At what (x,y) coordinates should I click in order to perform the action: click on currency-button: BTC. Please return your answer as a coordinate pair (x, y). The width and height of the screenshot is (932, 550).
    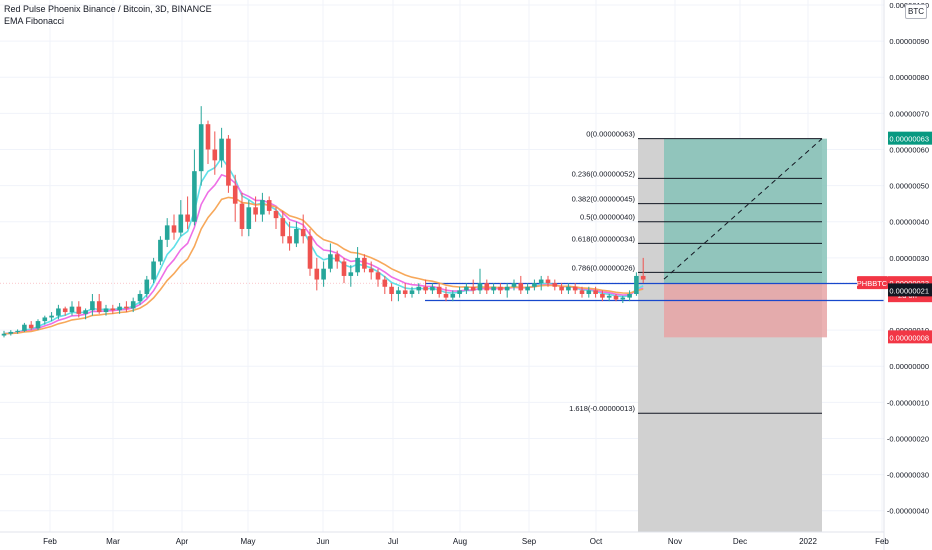
    Looking at the image, I should click on (916, 11).